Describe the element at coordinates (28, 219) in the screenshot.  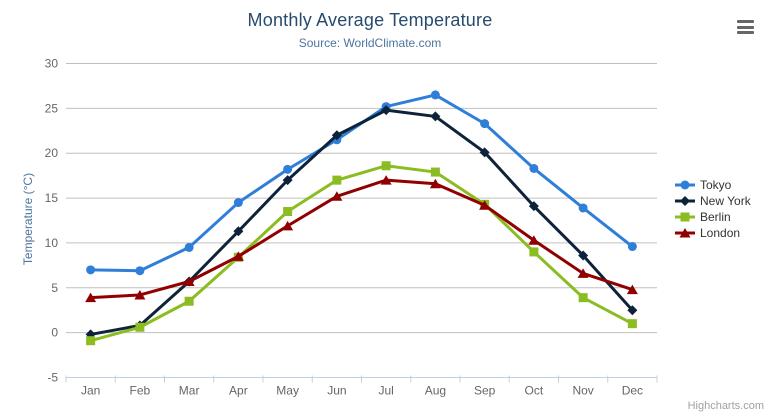
I see `y-axis-title: Temperature (°C)` at that location.